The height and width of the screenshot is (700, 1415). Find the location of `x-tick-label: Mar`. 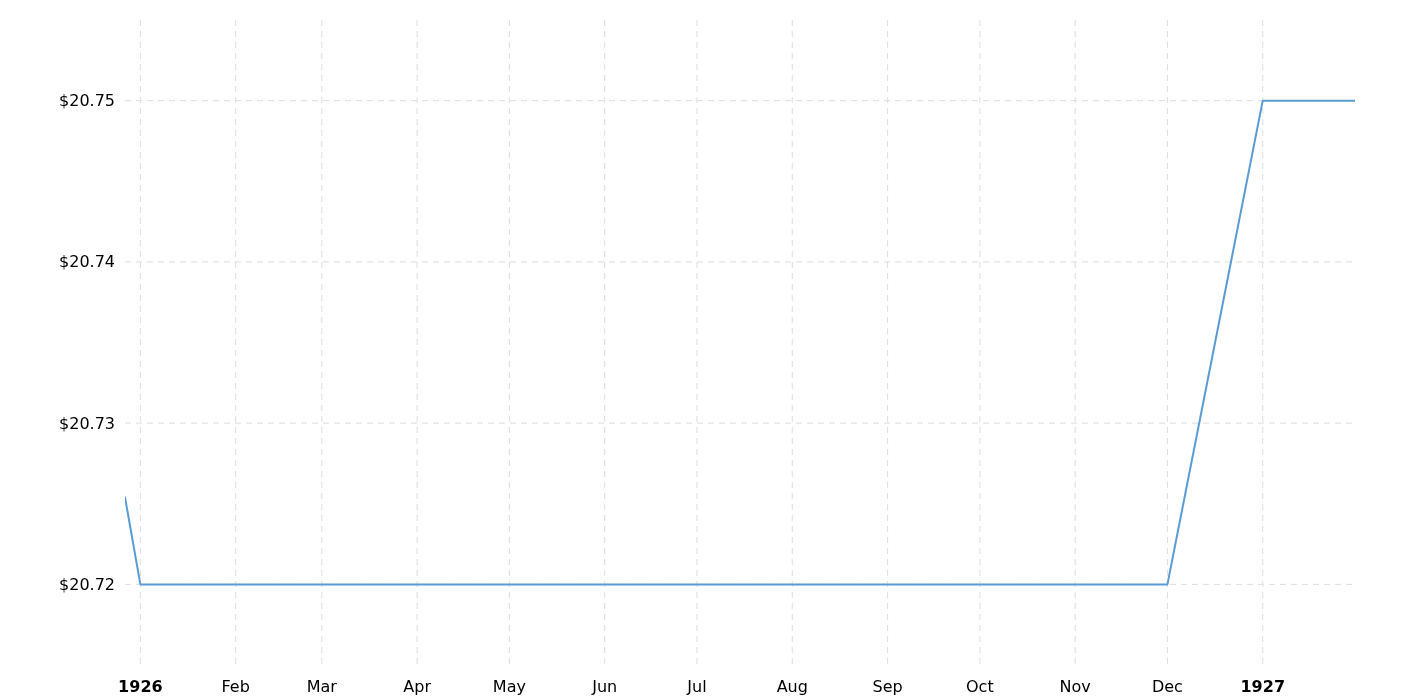

x-tick-label: Mar is located at coordinates (322, 686).